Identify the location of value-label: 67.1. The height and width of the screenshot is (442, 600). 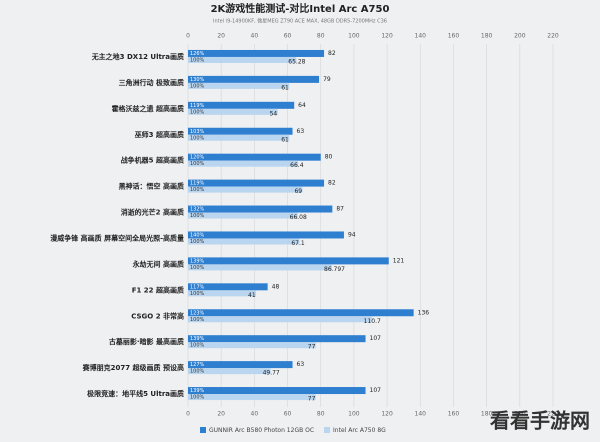
(298, 243).